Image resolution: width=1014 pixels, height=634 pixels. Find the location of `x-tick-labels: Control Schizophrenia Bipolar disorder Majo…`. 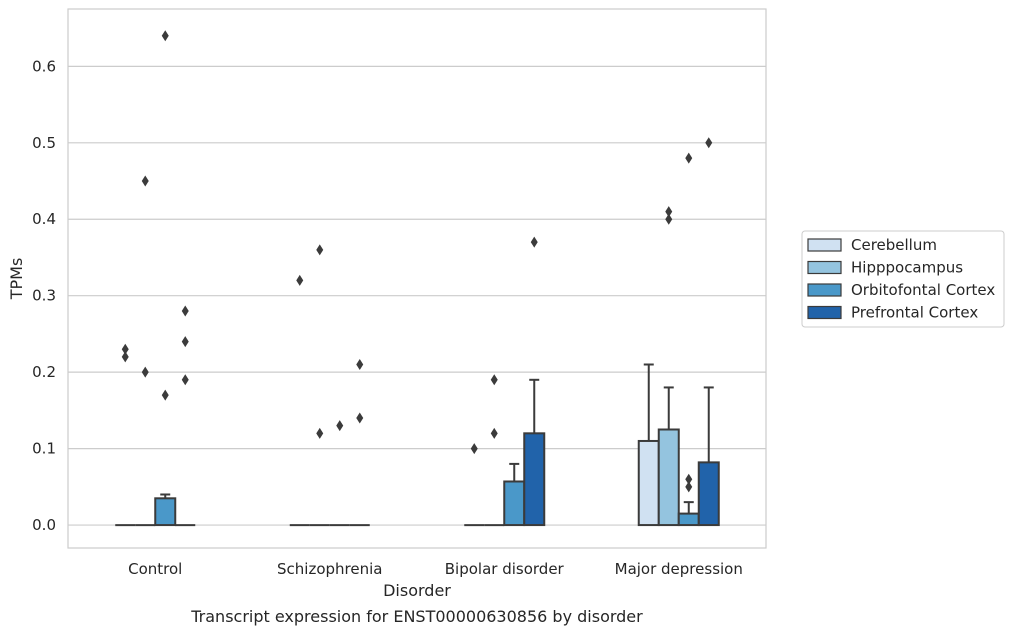

x-tick-labels: Control Schizophrenia Bipolar disorder Majo… is located at coordinates (435, 569).